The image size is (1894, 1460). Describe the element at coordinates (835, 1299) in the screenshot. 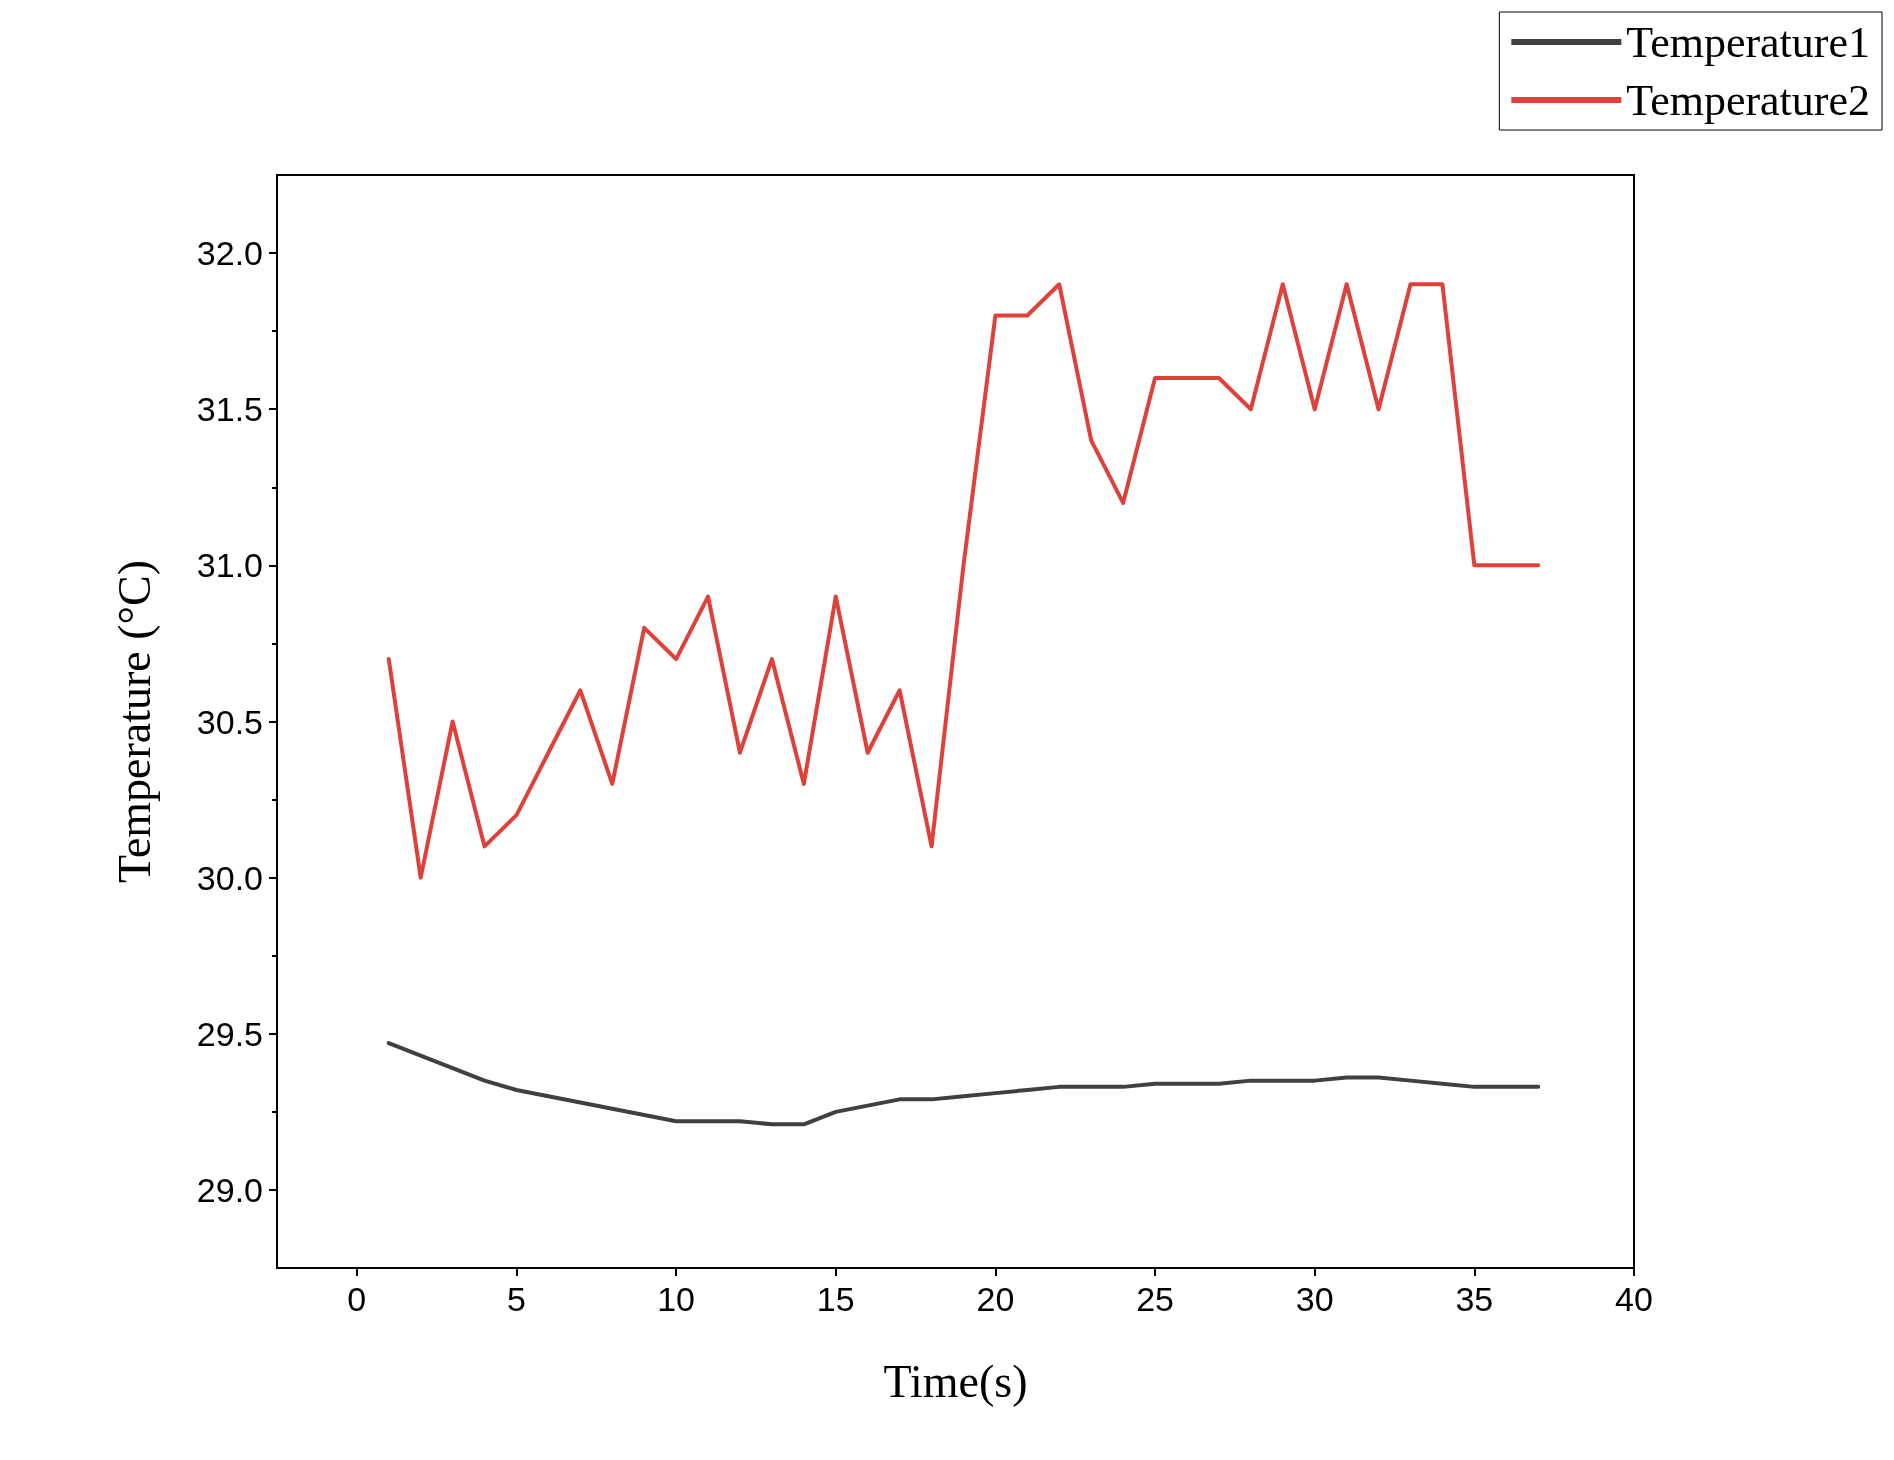

I see `x-tick-label: 15` at that location.